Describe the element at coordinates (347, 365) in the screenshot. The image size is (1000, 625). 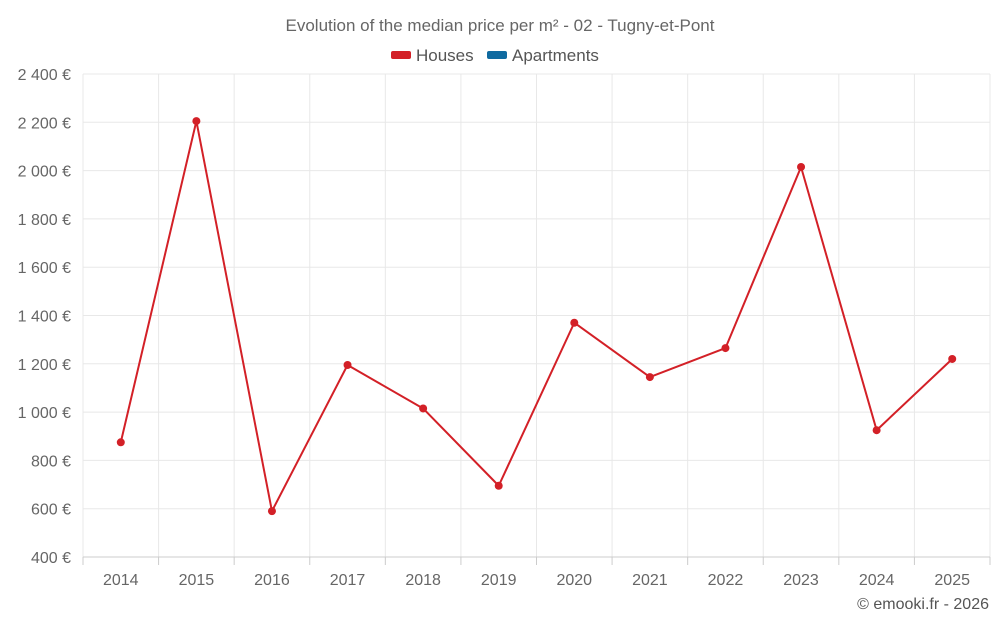
I see `data-point-houses-2017` at that location.